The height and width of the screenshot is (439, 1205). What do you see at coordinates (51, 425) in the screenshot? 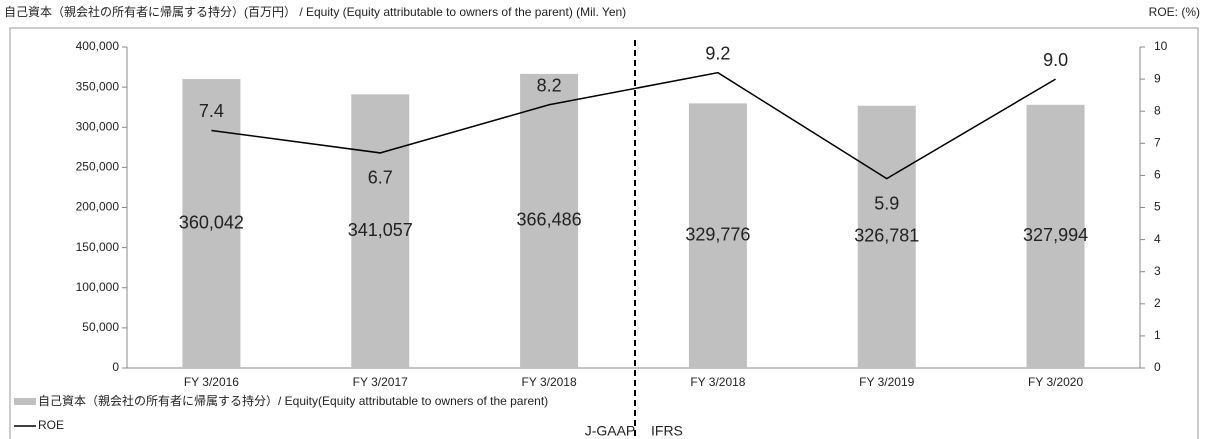
I see `legend-label: ROE` at bounding box center [51, 425].